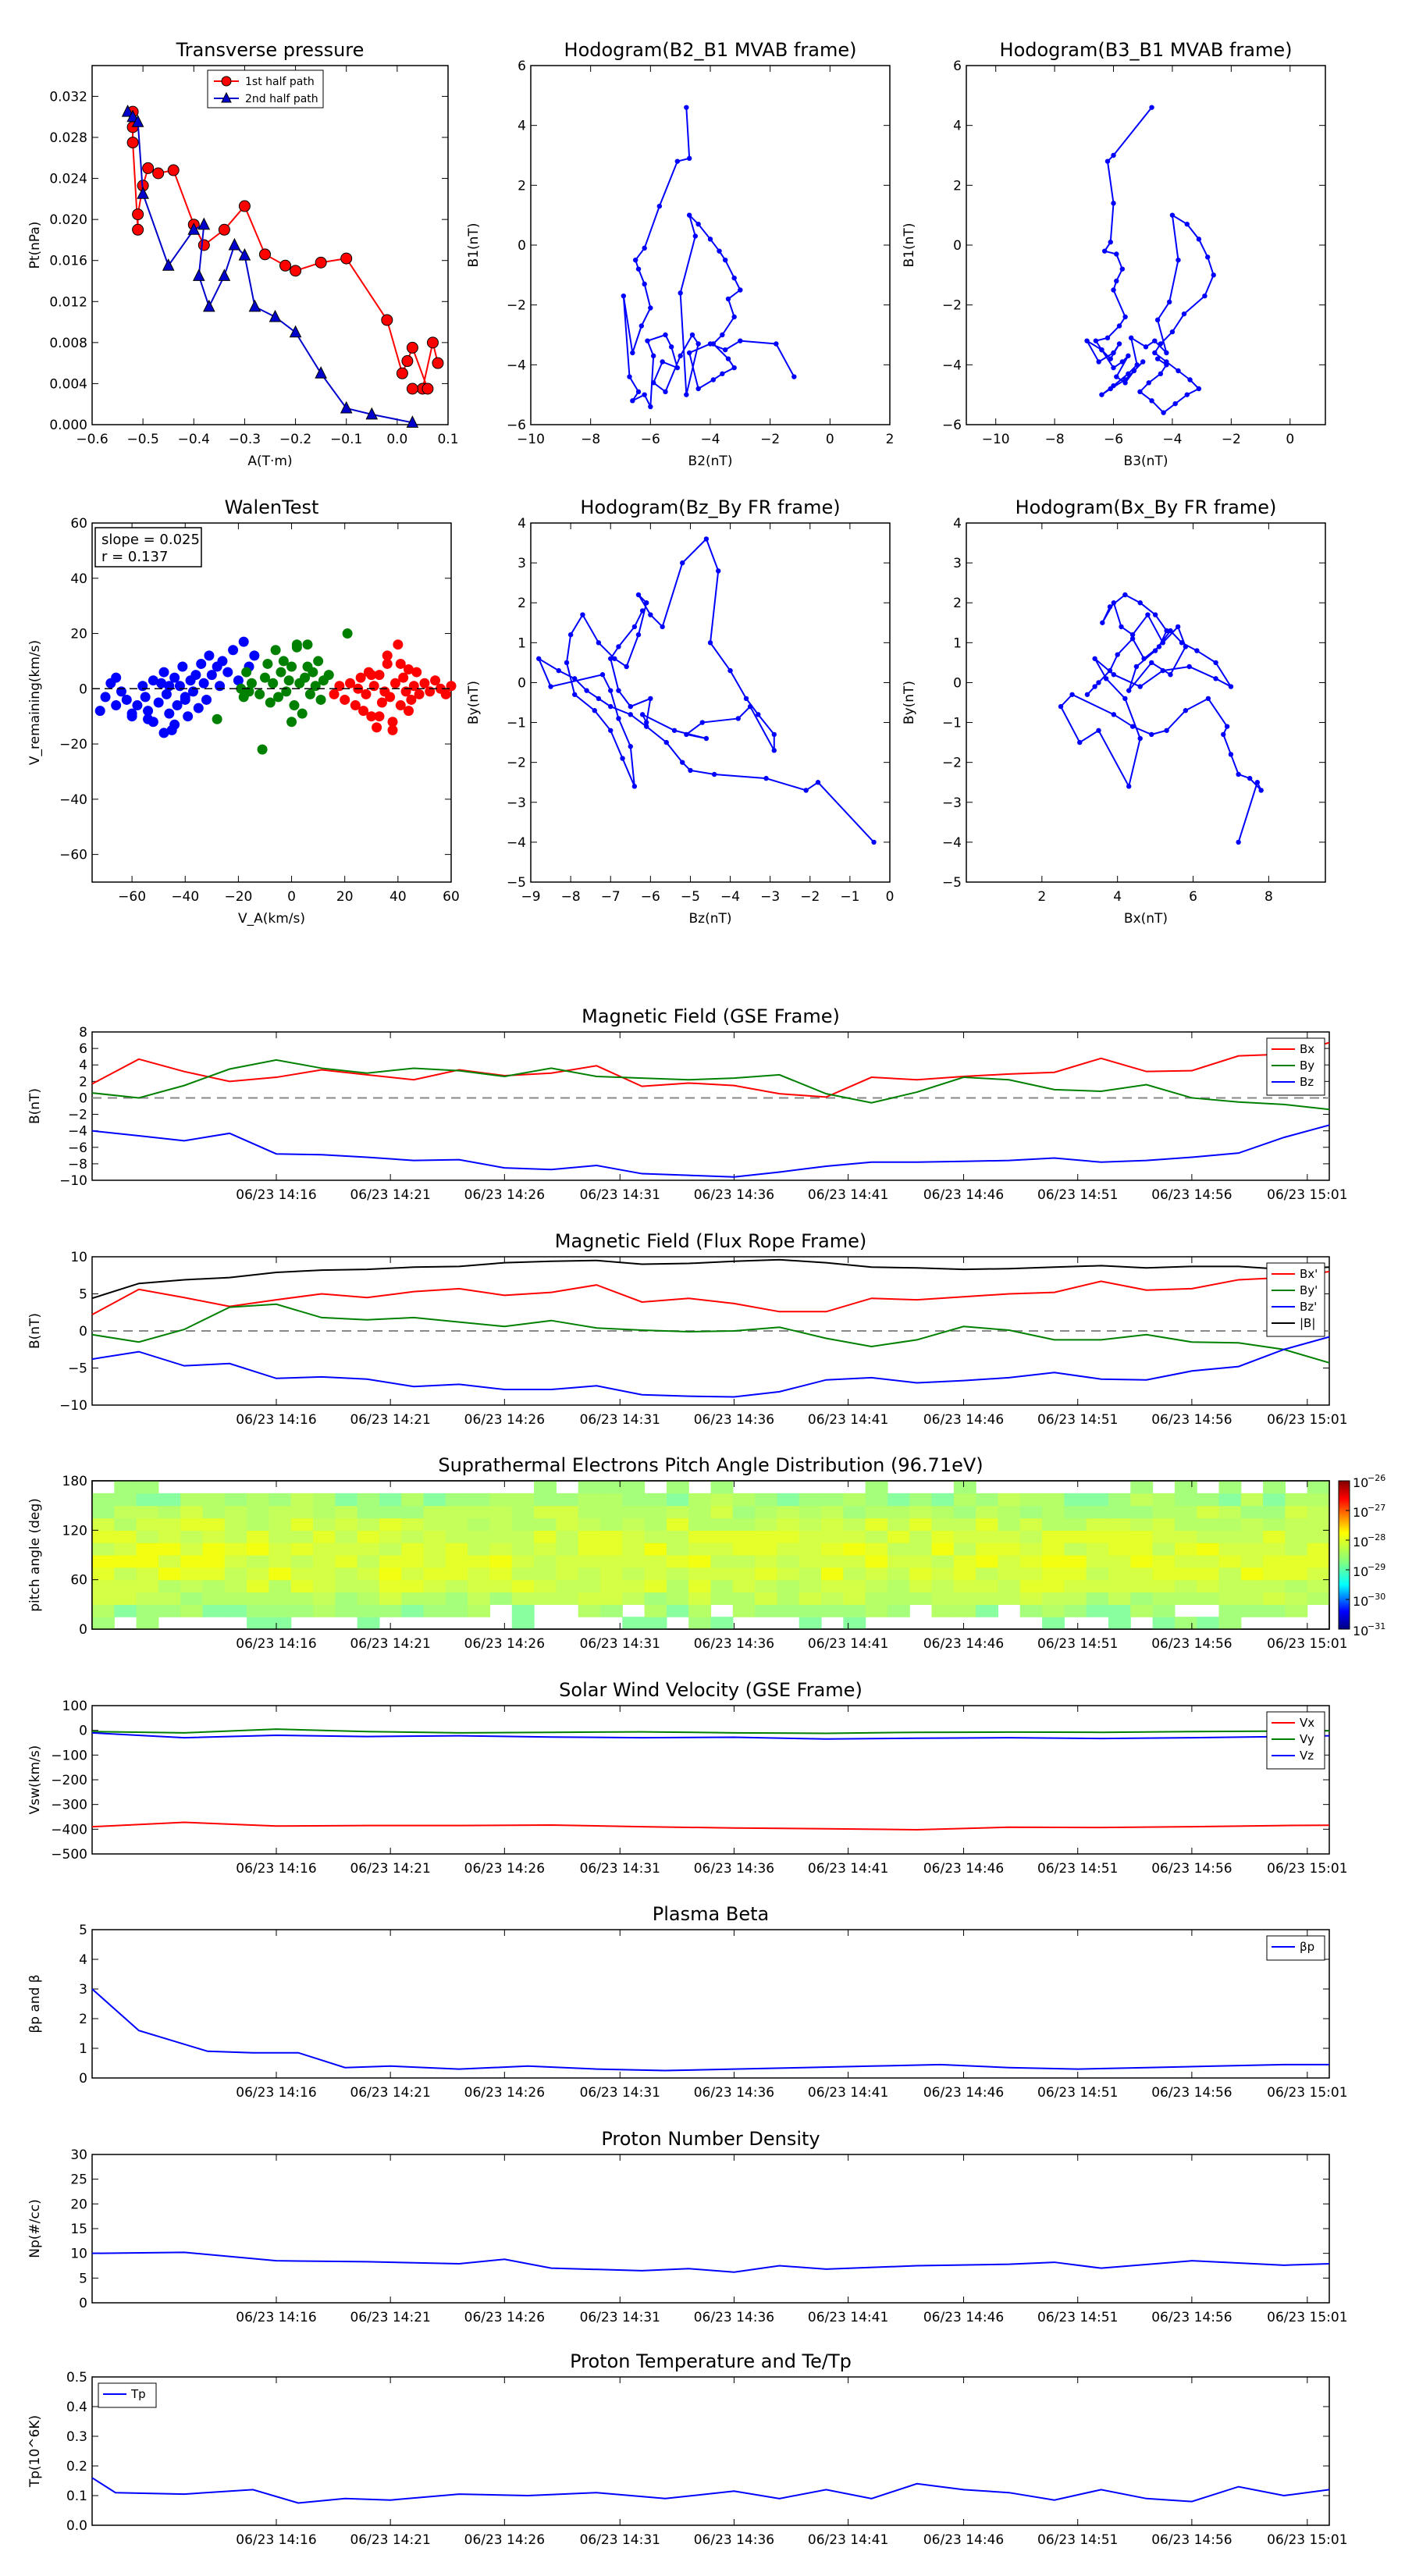  What do you see at coordinates (68, 302) in the screenshot?
I see `tp-ytick-label: 0.012` at bounding box center [68, 302].